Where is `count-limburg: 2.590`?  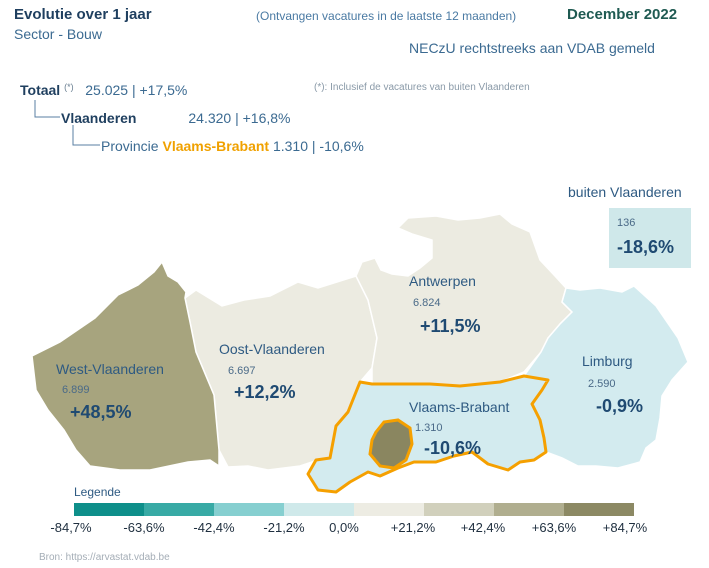
count-limburg: 2.590 is located at coordinates (602, 384).